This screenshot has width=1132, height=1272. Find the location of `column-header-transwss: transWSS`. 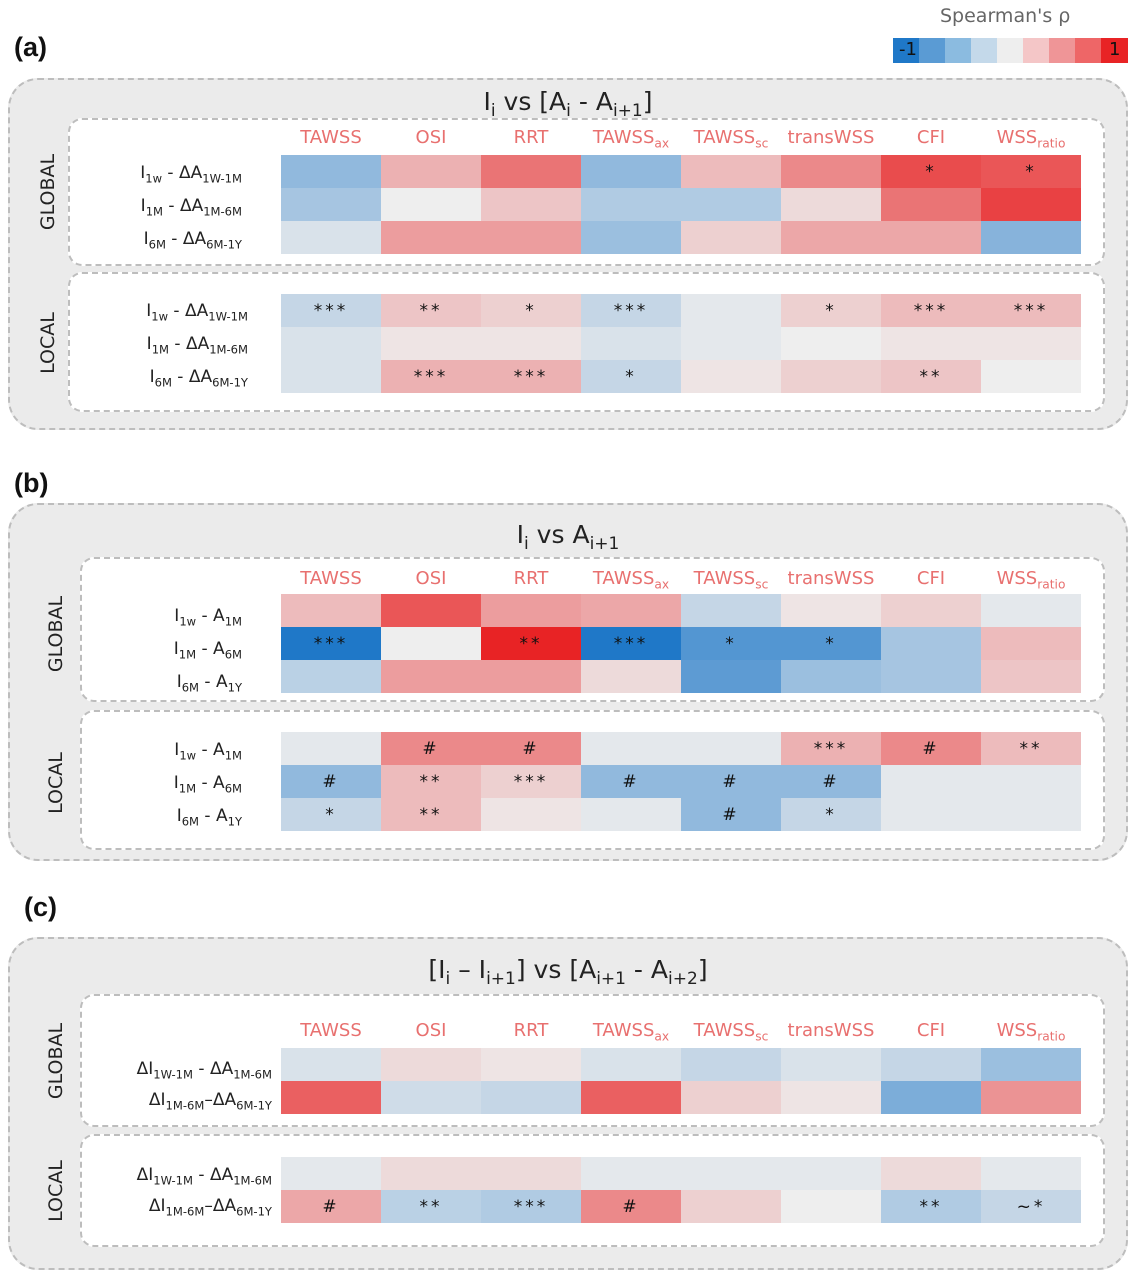

column-header-transwss: transWSS is located at coordinates (831, 1030).